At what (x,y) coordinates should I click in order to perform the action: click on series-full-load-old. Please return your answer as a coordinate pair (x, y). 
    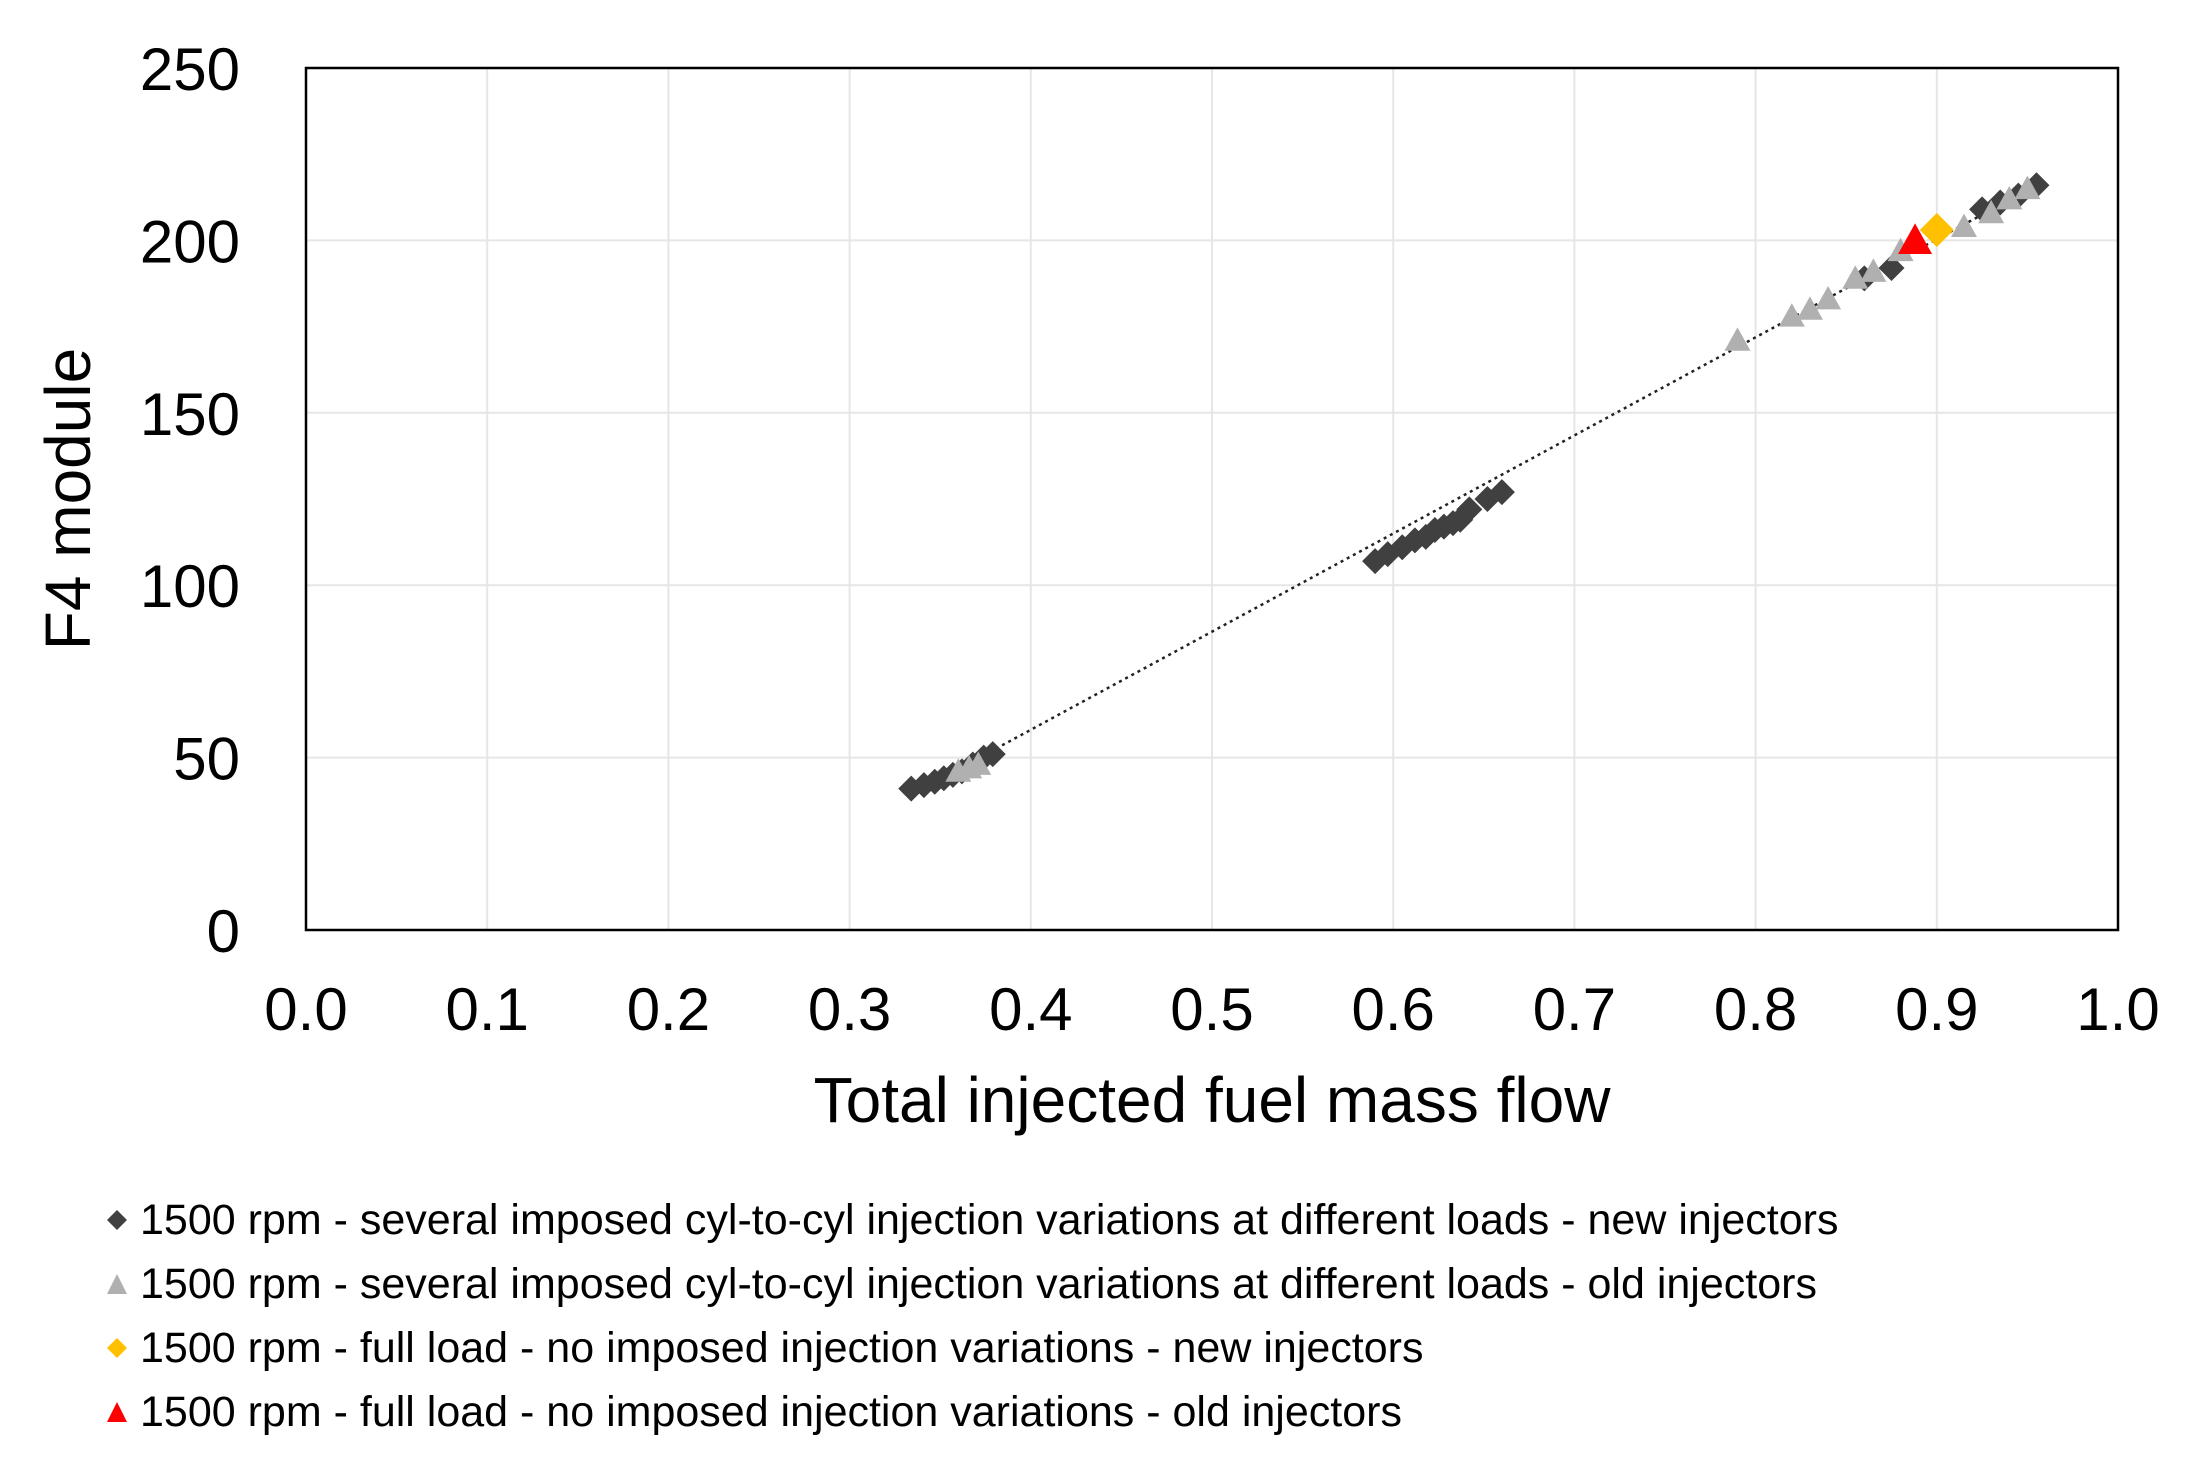
    Looking at the image, I should click on (1915, 238).